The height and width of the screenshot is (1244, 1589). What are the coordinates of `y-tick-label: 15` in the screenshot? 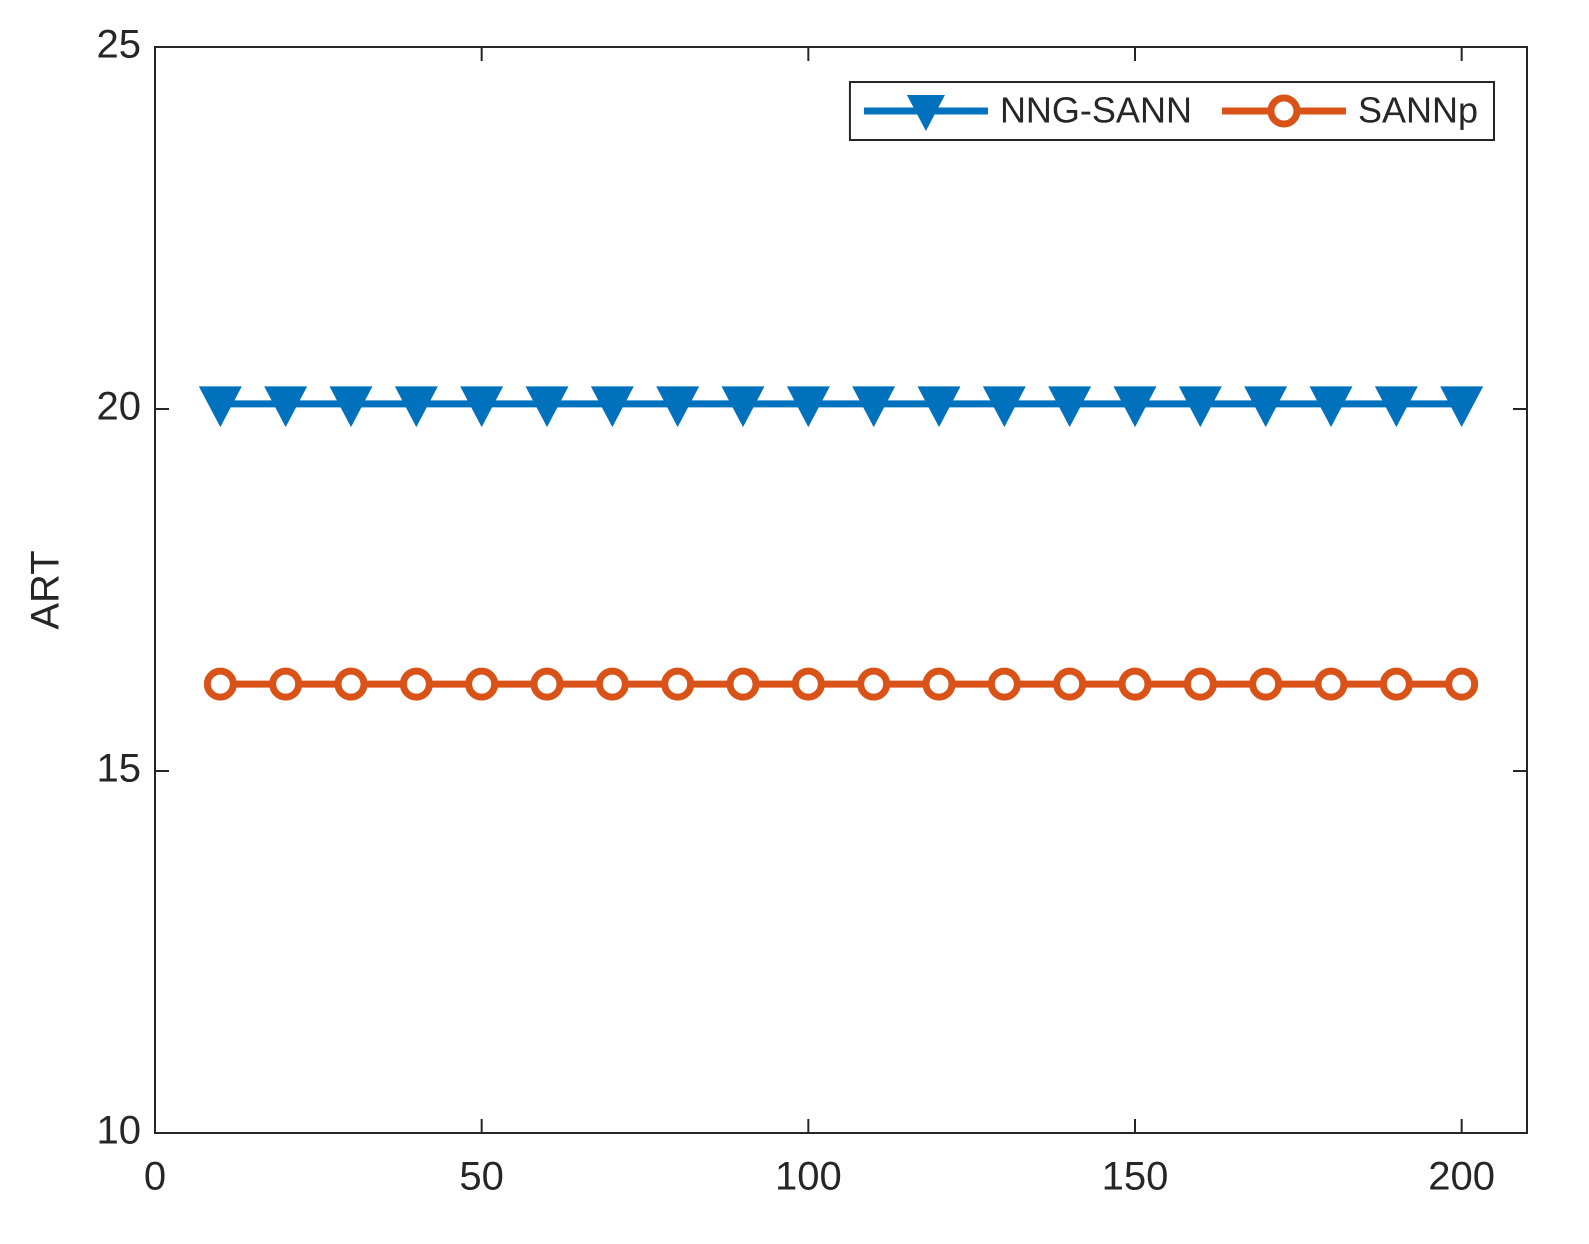 It's located at (119, 769).